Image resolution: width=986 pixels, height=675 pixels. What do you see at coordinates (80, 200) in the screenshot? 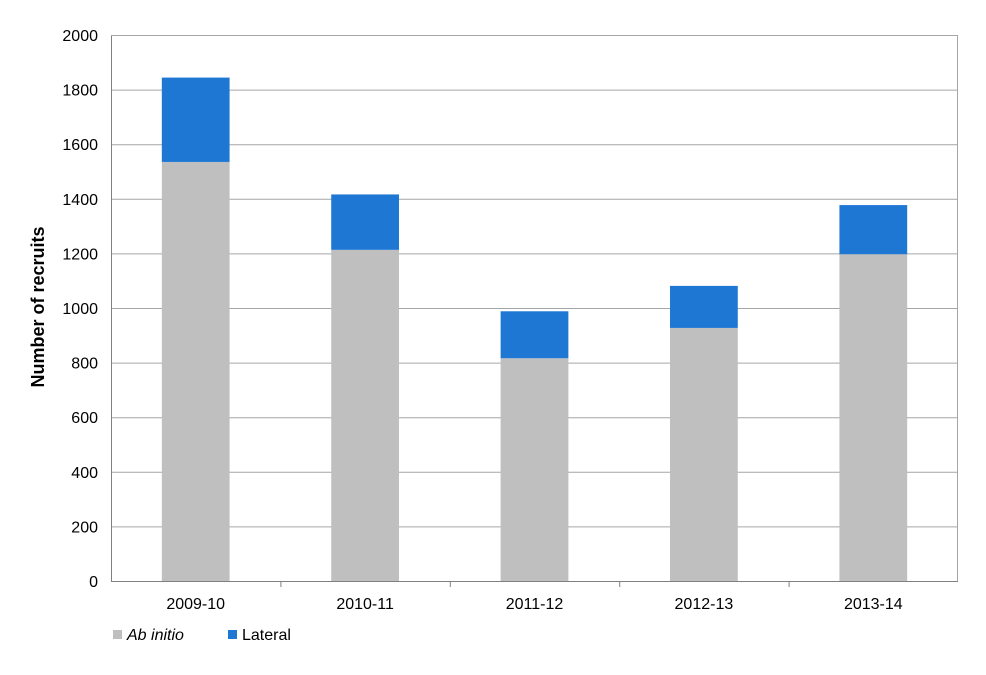
I see `y-tick-label: 1400` at bounding box center [80, 200].